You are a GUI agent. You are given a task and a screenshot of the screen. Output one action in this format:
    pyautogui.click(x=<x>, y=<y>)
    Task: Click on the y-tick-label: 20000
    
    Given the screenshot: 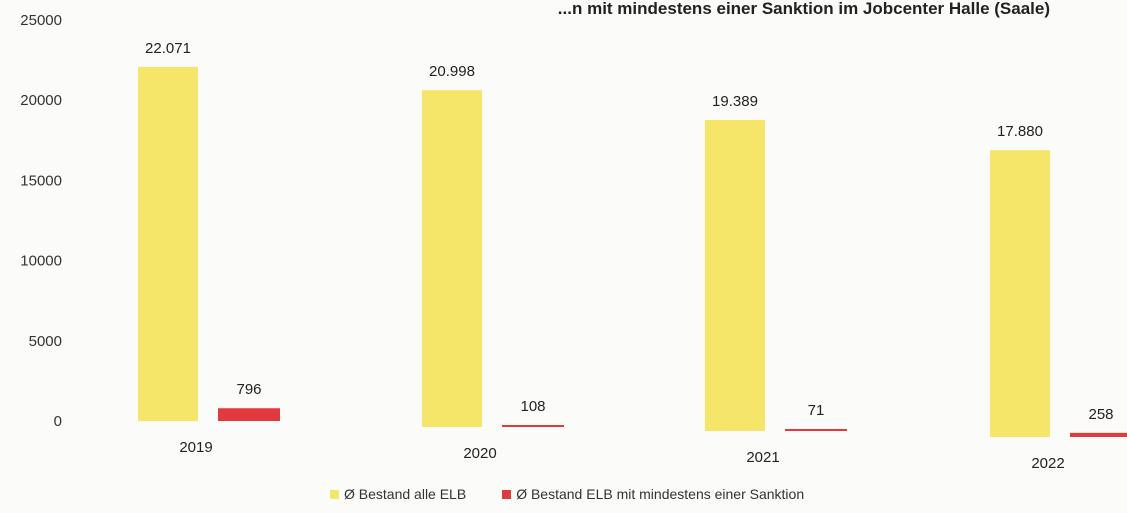 What is the action you would take?
    pyautogui.click(x=41, y=100)
    